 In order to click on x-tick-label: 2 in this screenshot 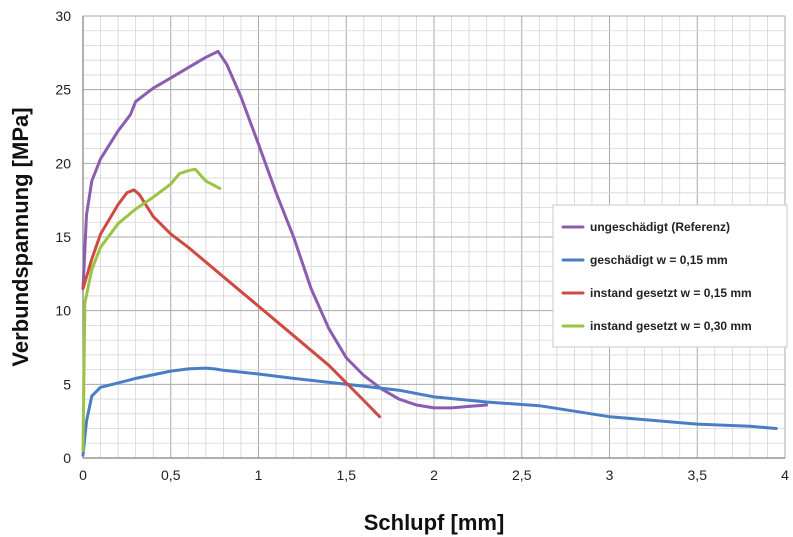, I will do `click(434, 475)`.